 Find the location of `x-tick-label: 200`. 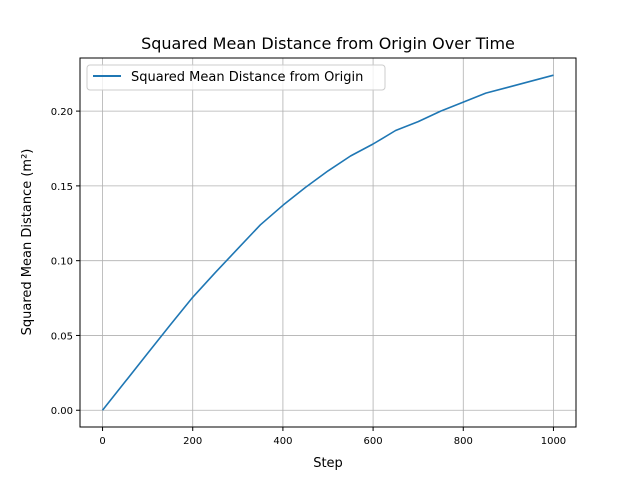

x-tick-label: 200 is located at coordinates (192, 441).